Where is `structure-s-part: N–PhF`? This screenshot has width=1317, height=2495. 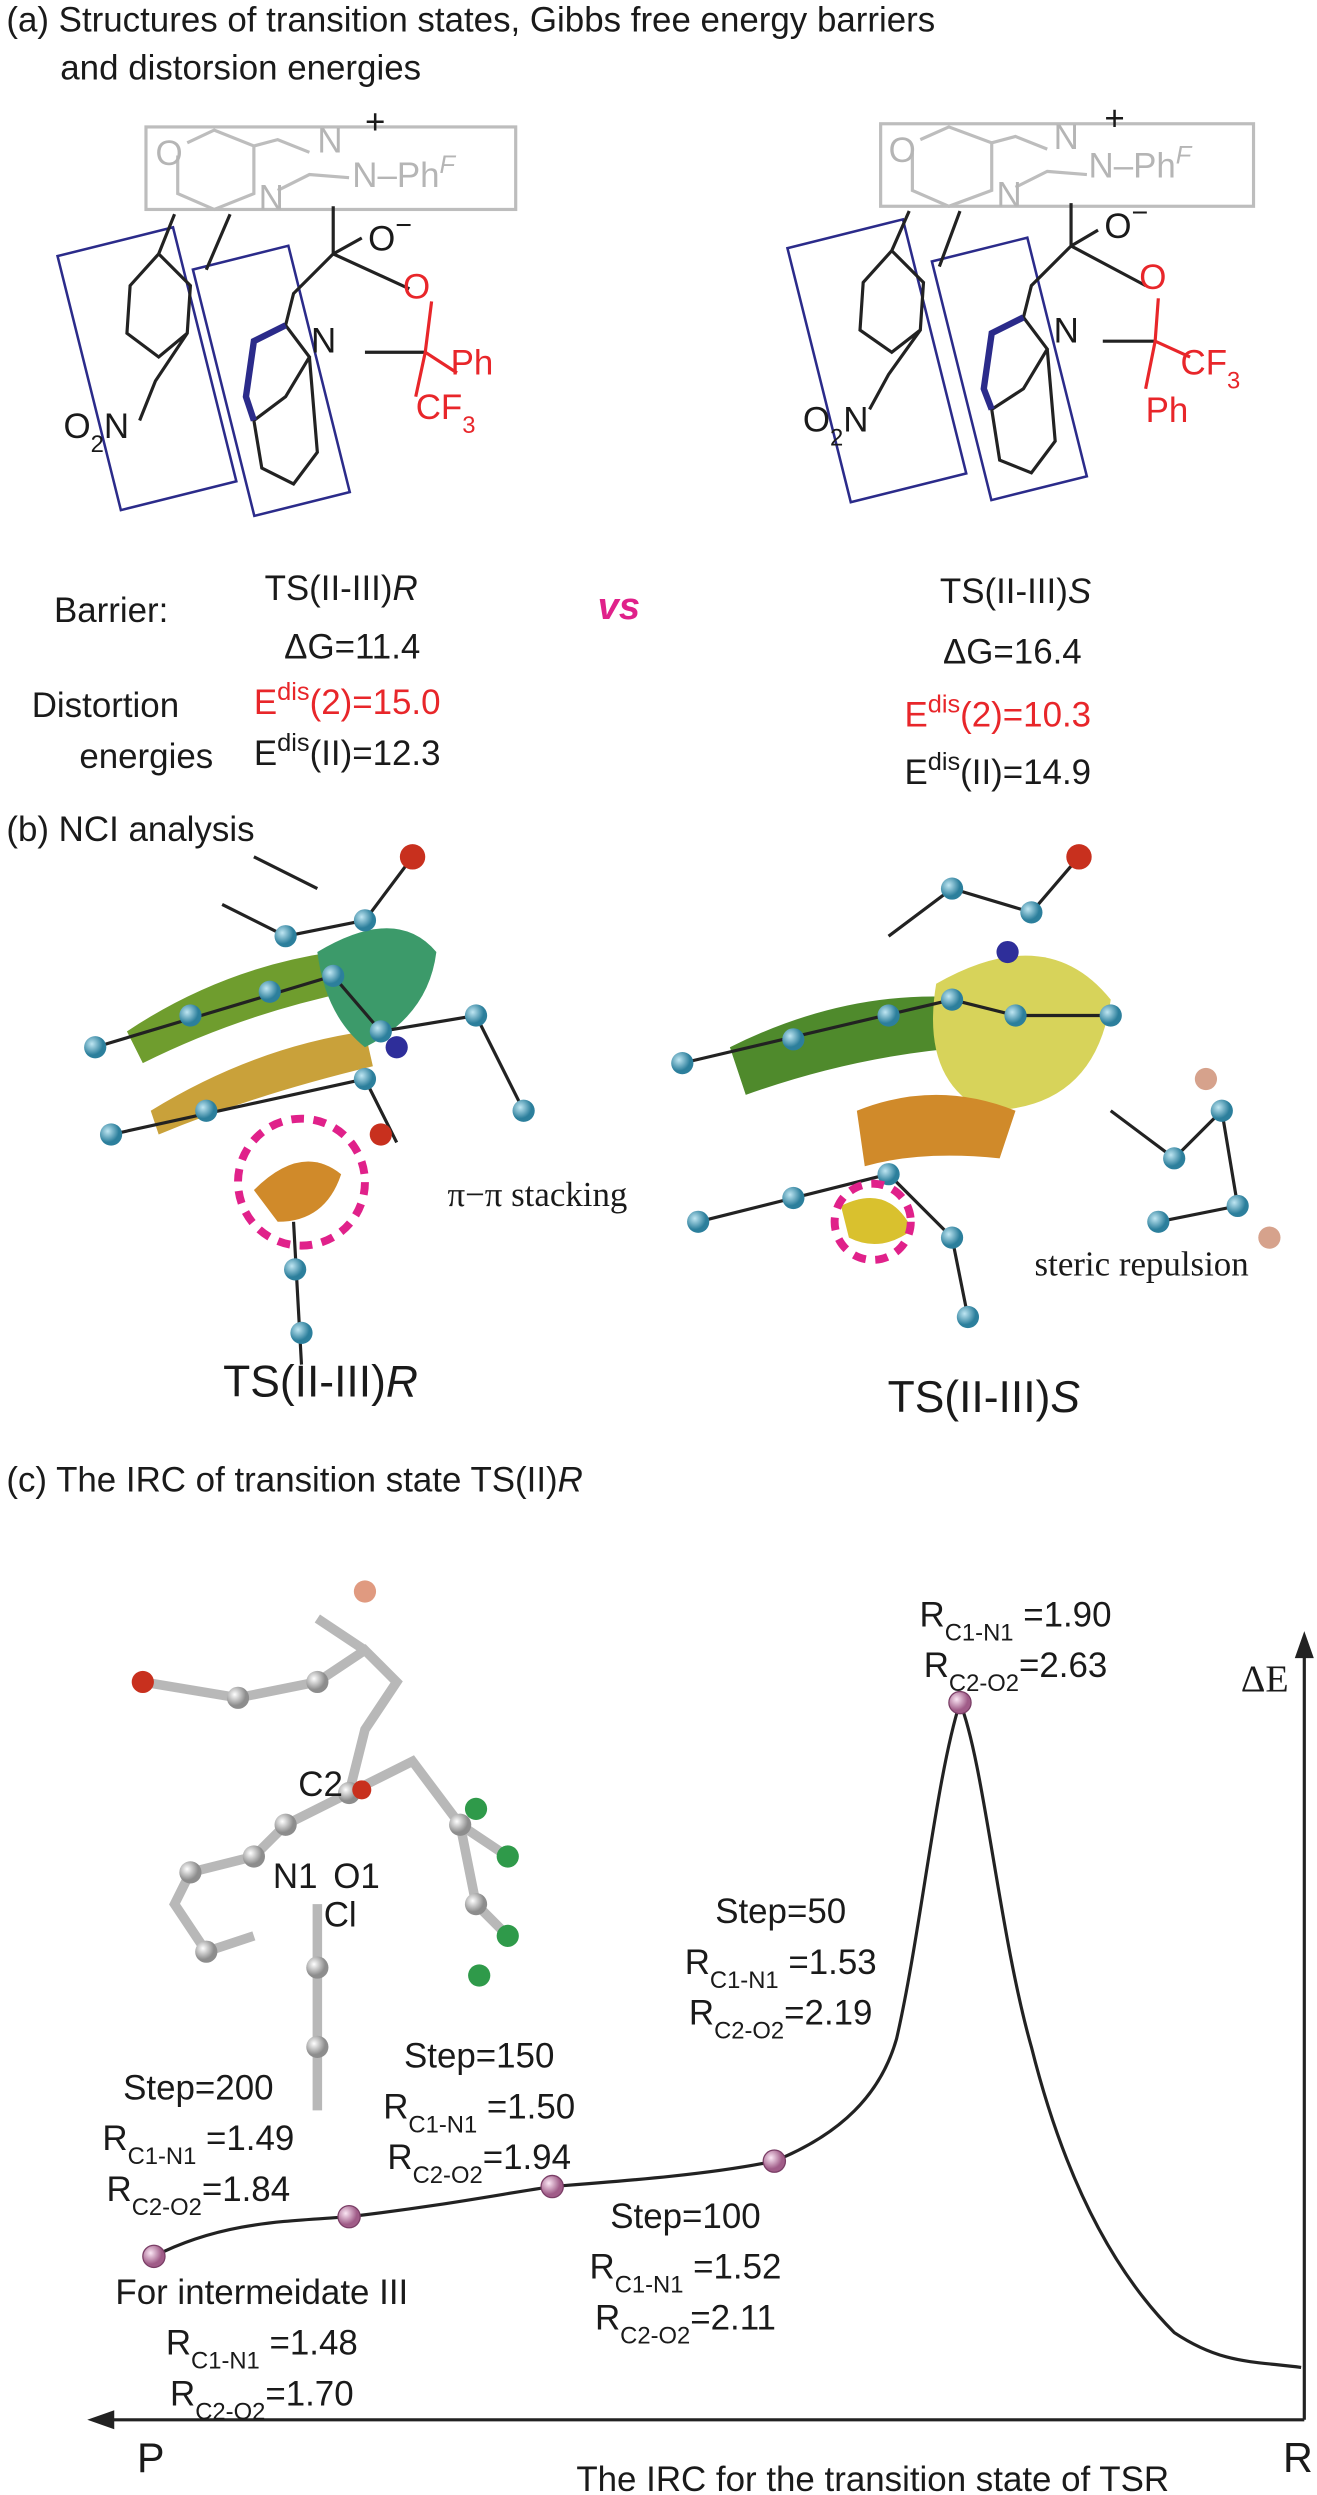 structure-s-part: N–PhF is located at coordinates (1141, 164).